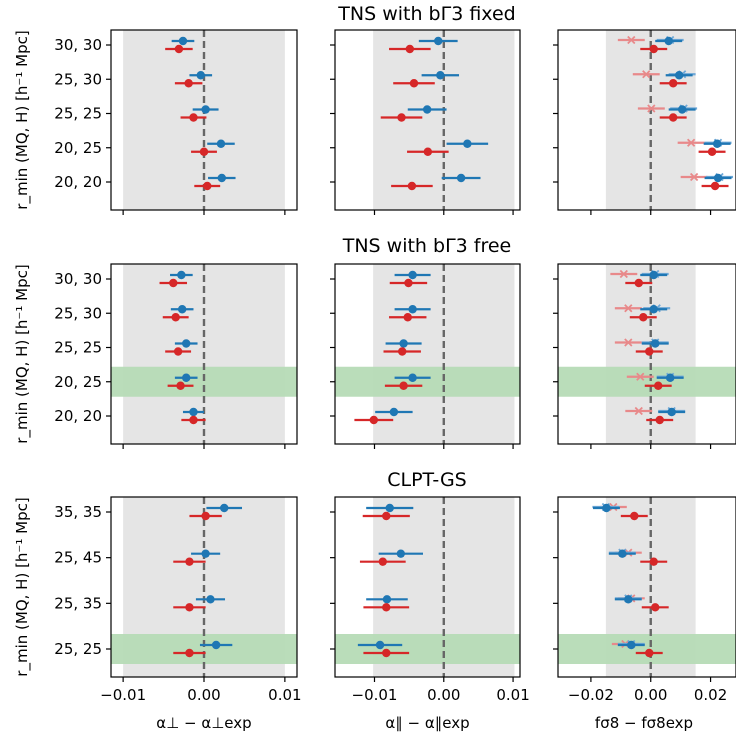 Image resolution: width=736 pixels, height=740 pixels. Describe the element at coordinates (78, 148) in the screenshot. I see `y-tick-label: 20, 25` at that location.